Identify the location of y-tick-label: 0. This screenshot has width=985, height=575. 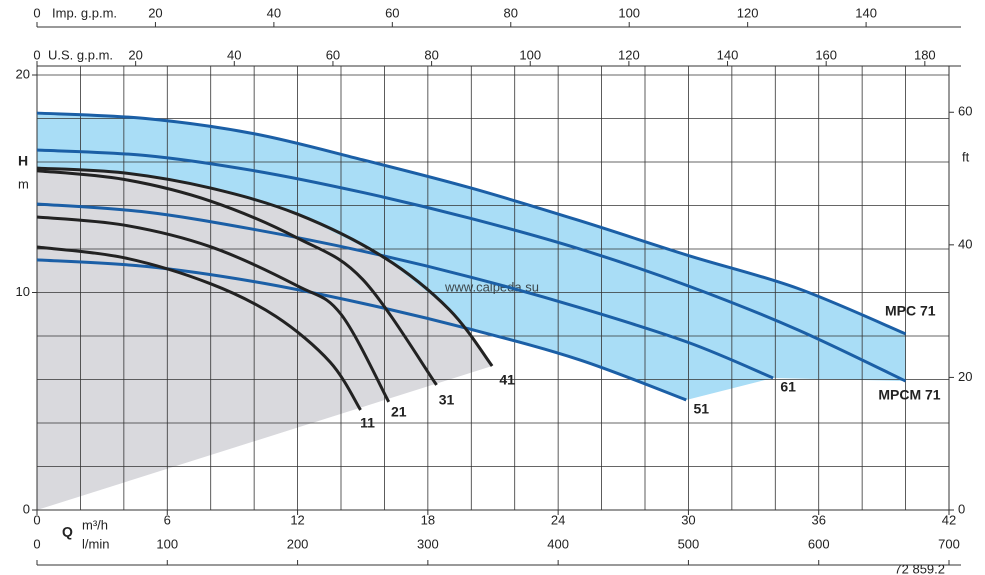
(26, 508).